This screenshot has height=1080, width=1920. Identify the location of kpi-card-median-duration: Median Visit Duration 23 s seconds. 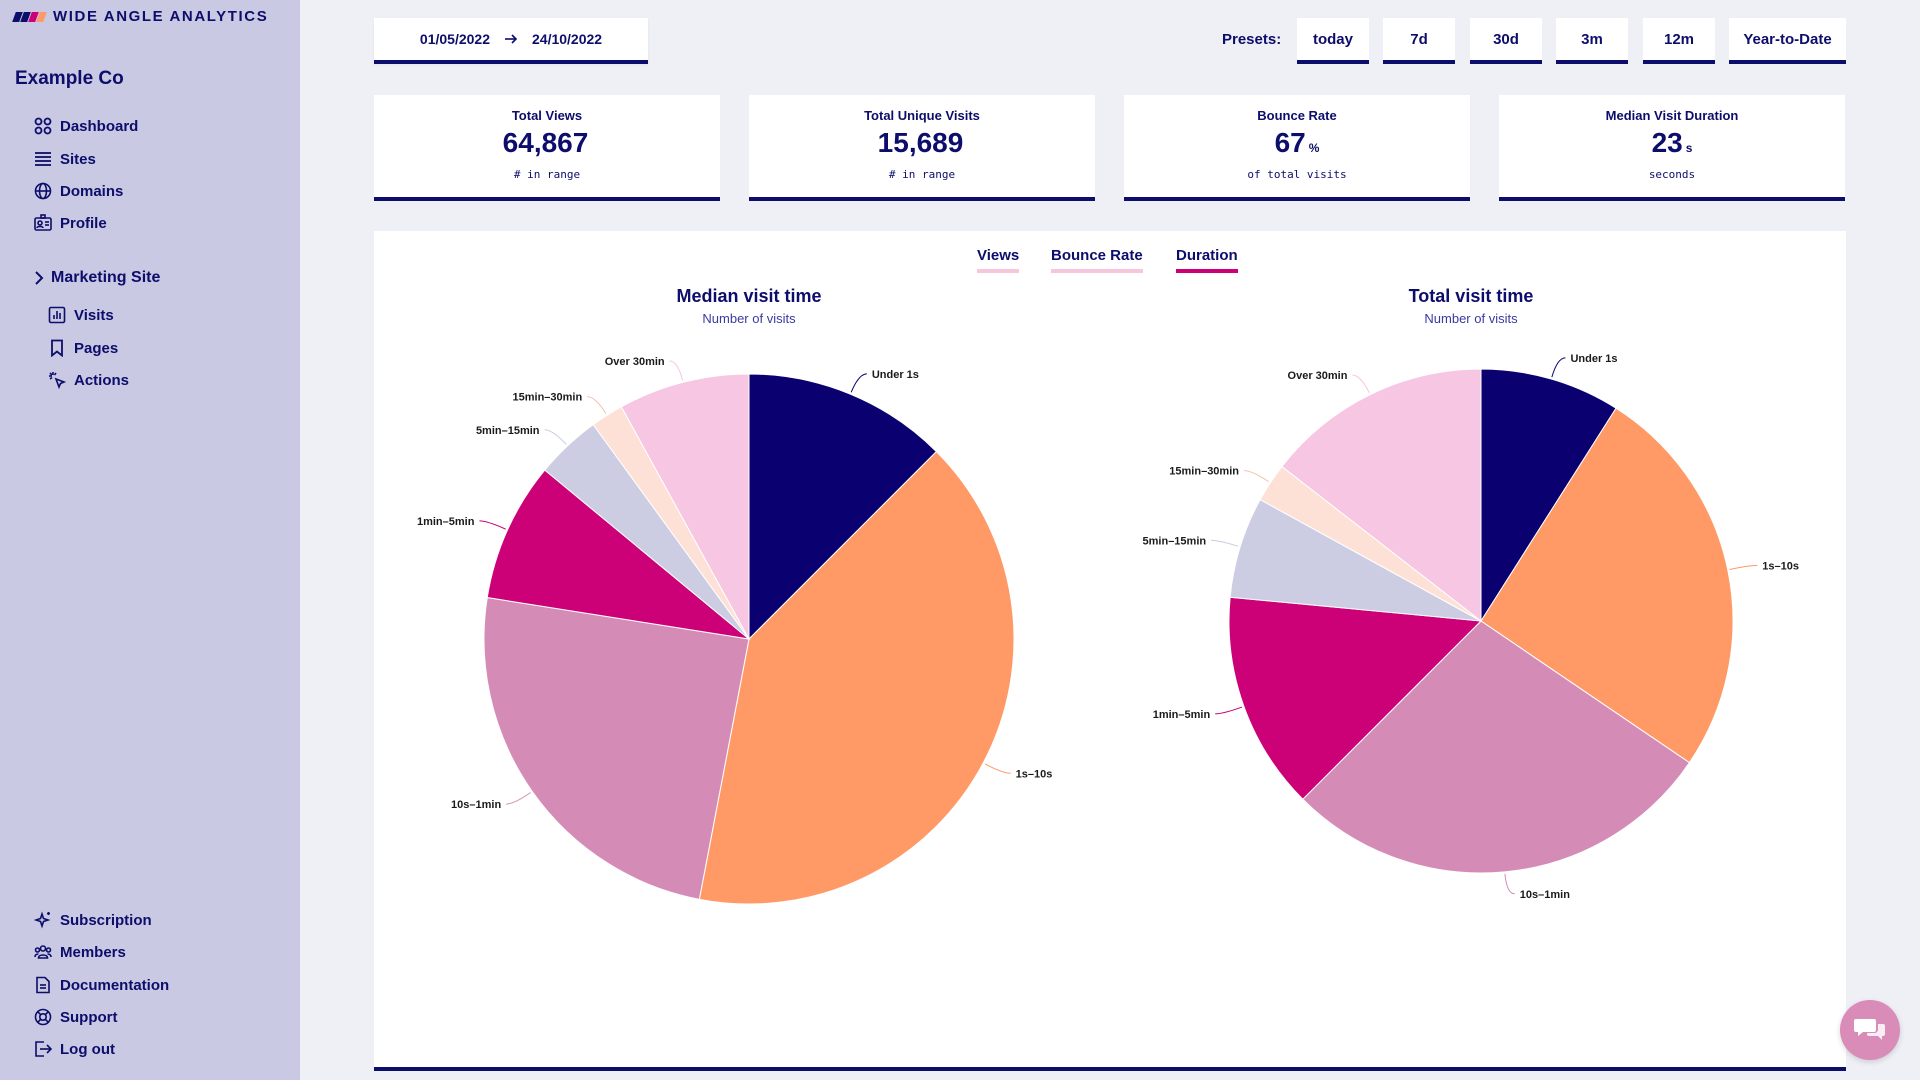
(1672, 148).